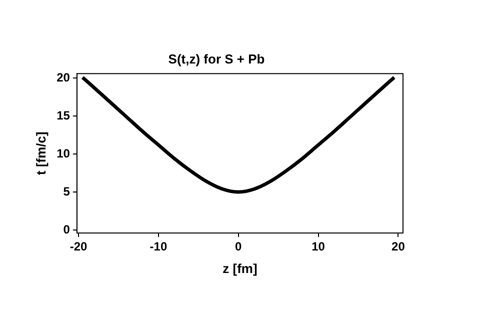 The width and height of the screenshot is (491, 329). What do you see at coordinates (66, 229) in the screenshot?
I see `y-tick-label: 0` at bounding box center [66, 229].